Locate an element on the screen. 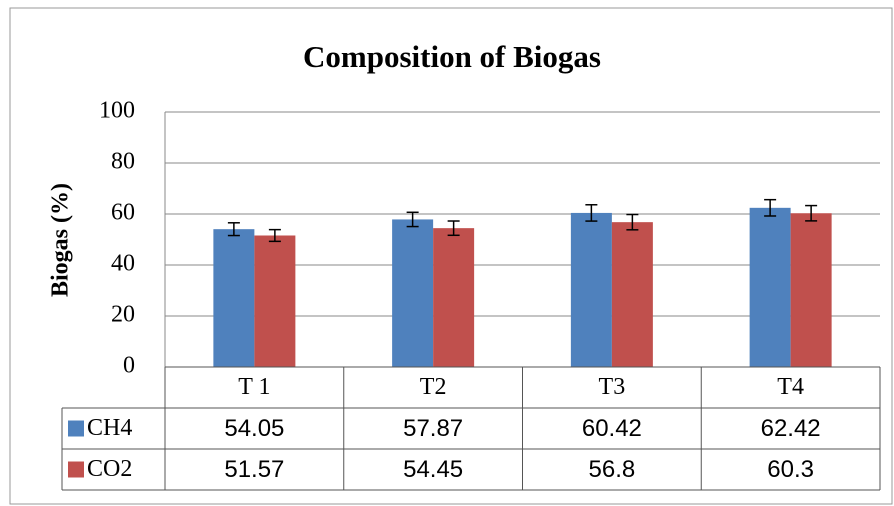  y-tick-label: 100 is located at coordinates (117, 111).